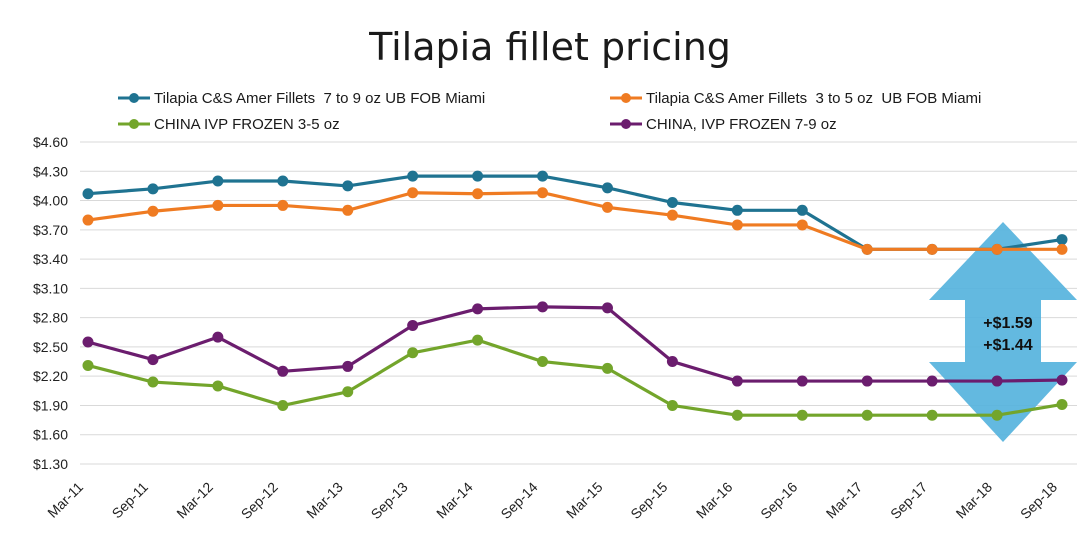 The height and width of the screenshot is (553, 1080). Describe the element at coordinates (741, 124) in the screenshot. I see `legend-entry: CHINA, IVP FROZEN 7-9 oz` at that location.